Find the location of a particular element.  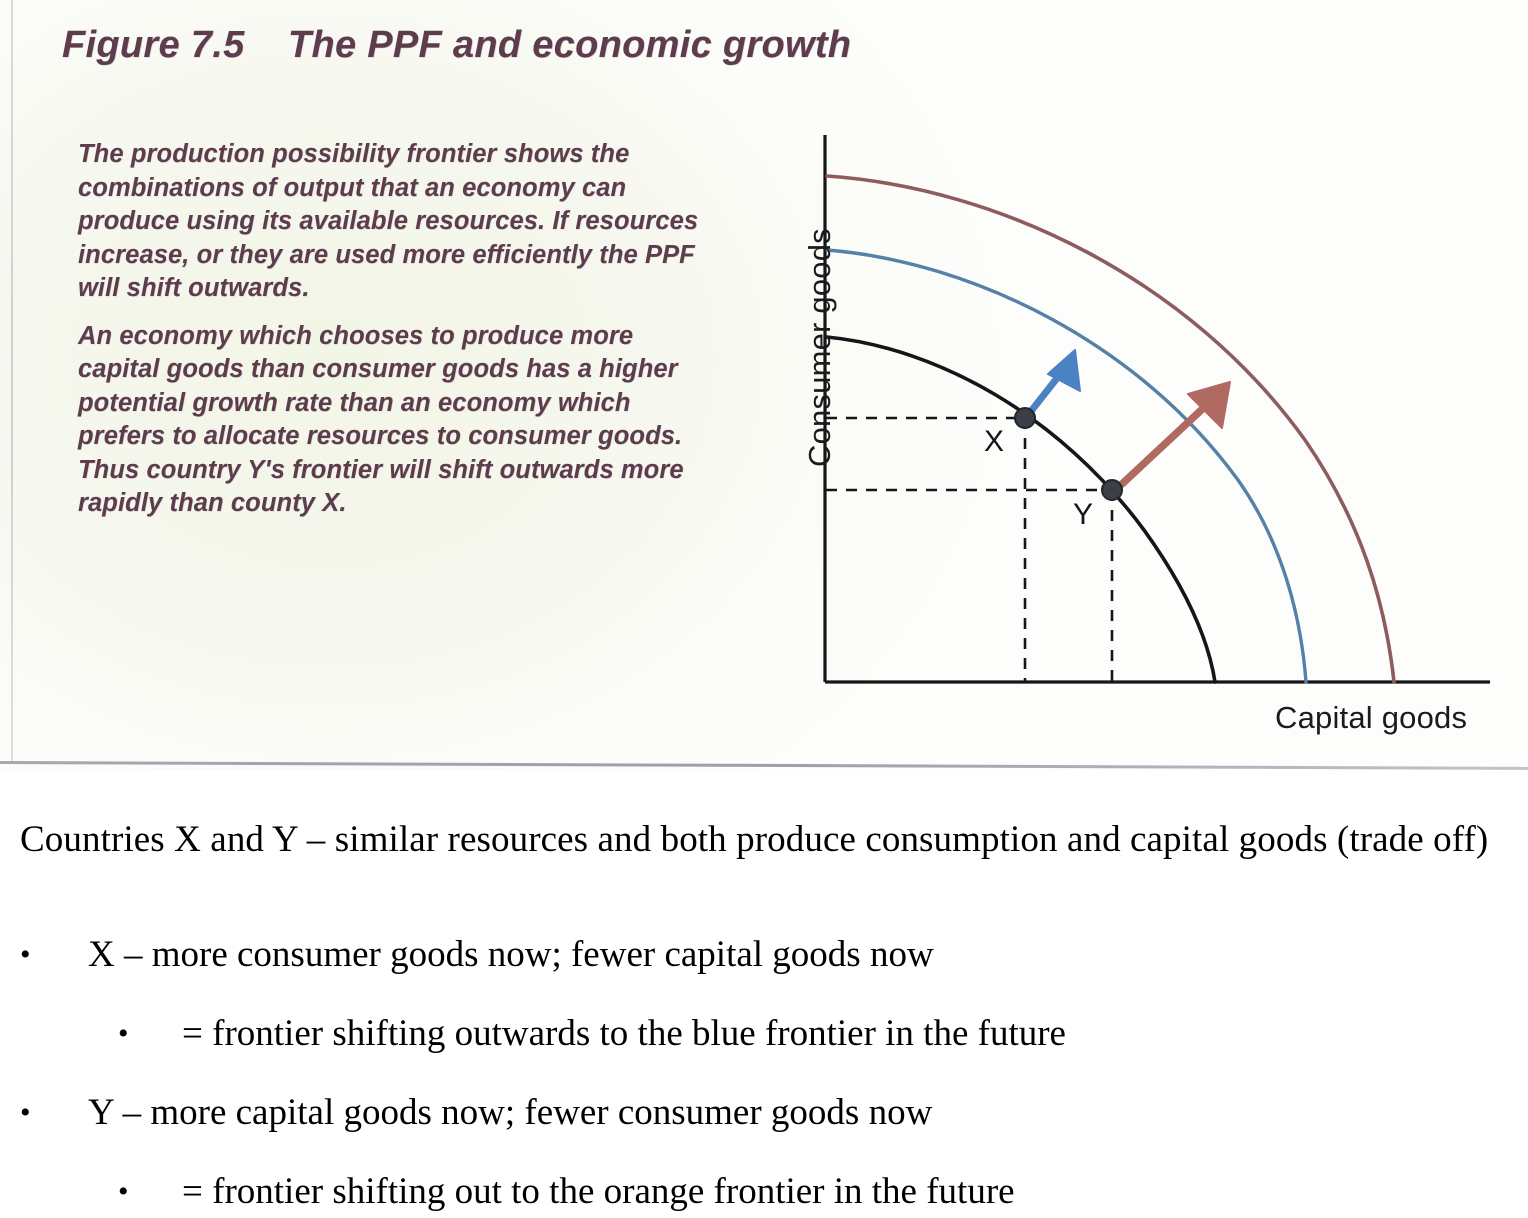

y-axis-label-wrapper: Consumer goods is located at coordinates (819, 347).